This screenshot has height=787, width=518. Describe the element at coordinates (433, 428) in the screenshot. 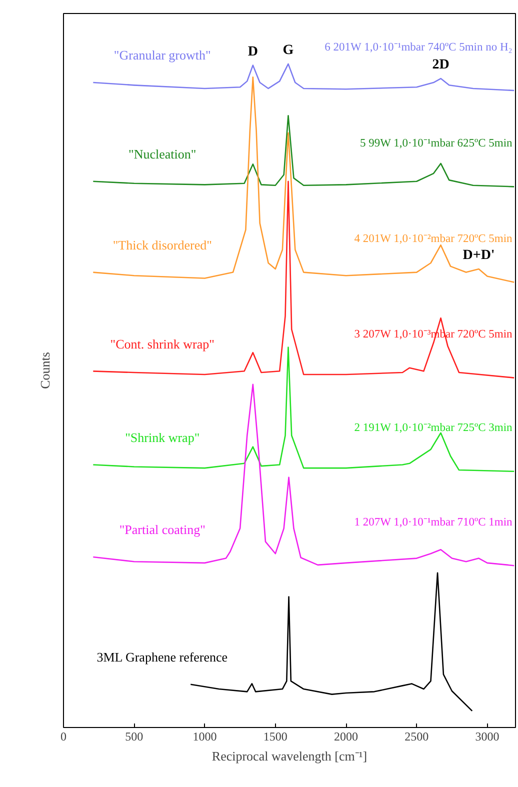

I see `annotation: 2 191W 1,0·10⁻²mbar 725ºC 3min` at that location.